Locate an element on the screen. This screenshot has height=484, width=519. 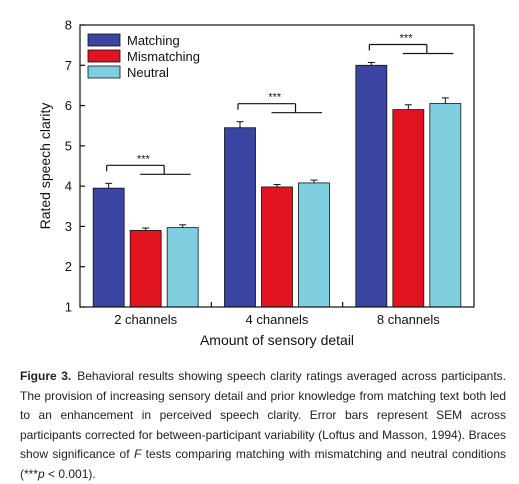
y-tick-label: 3 is located at coordinates (68, 226).